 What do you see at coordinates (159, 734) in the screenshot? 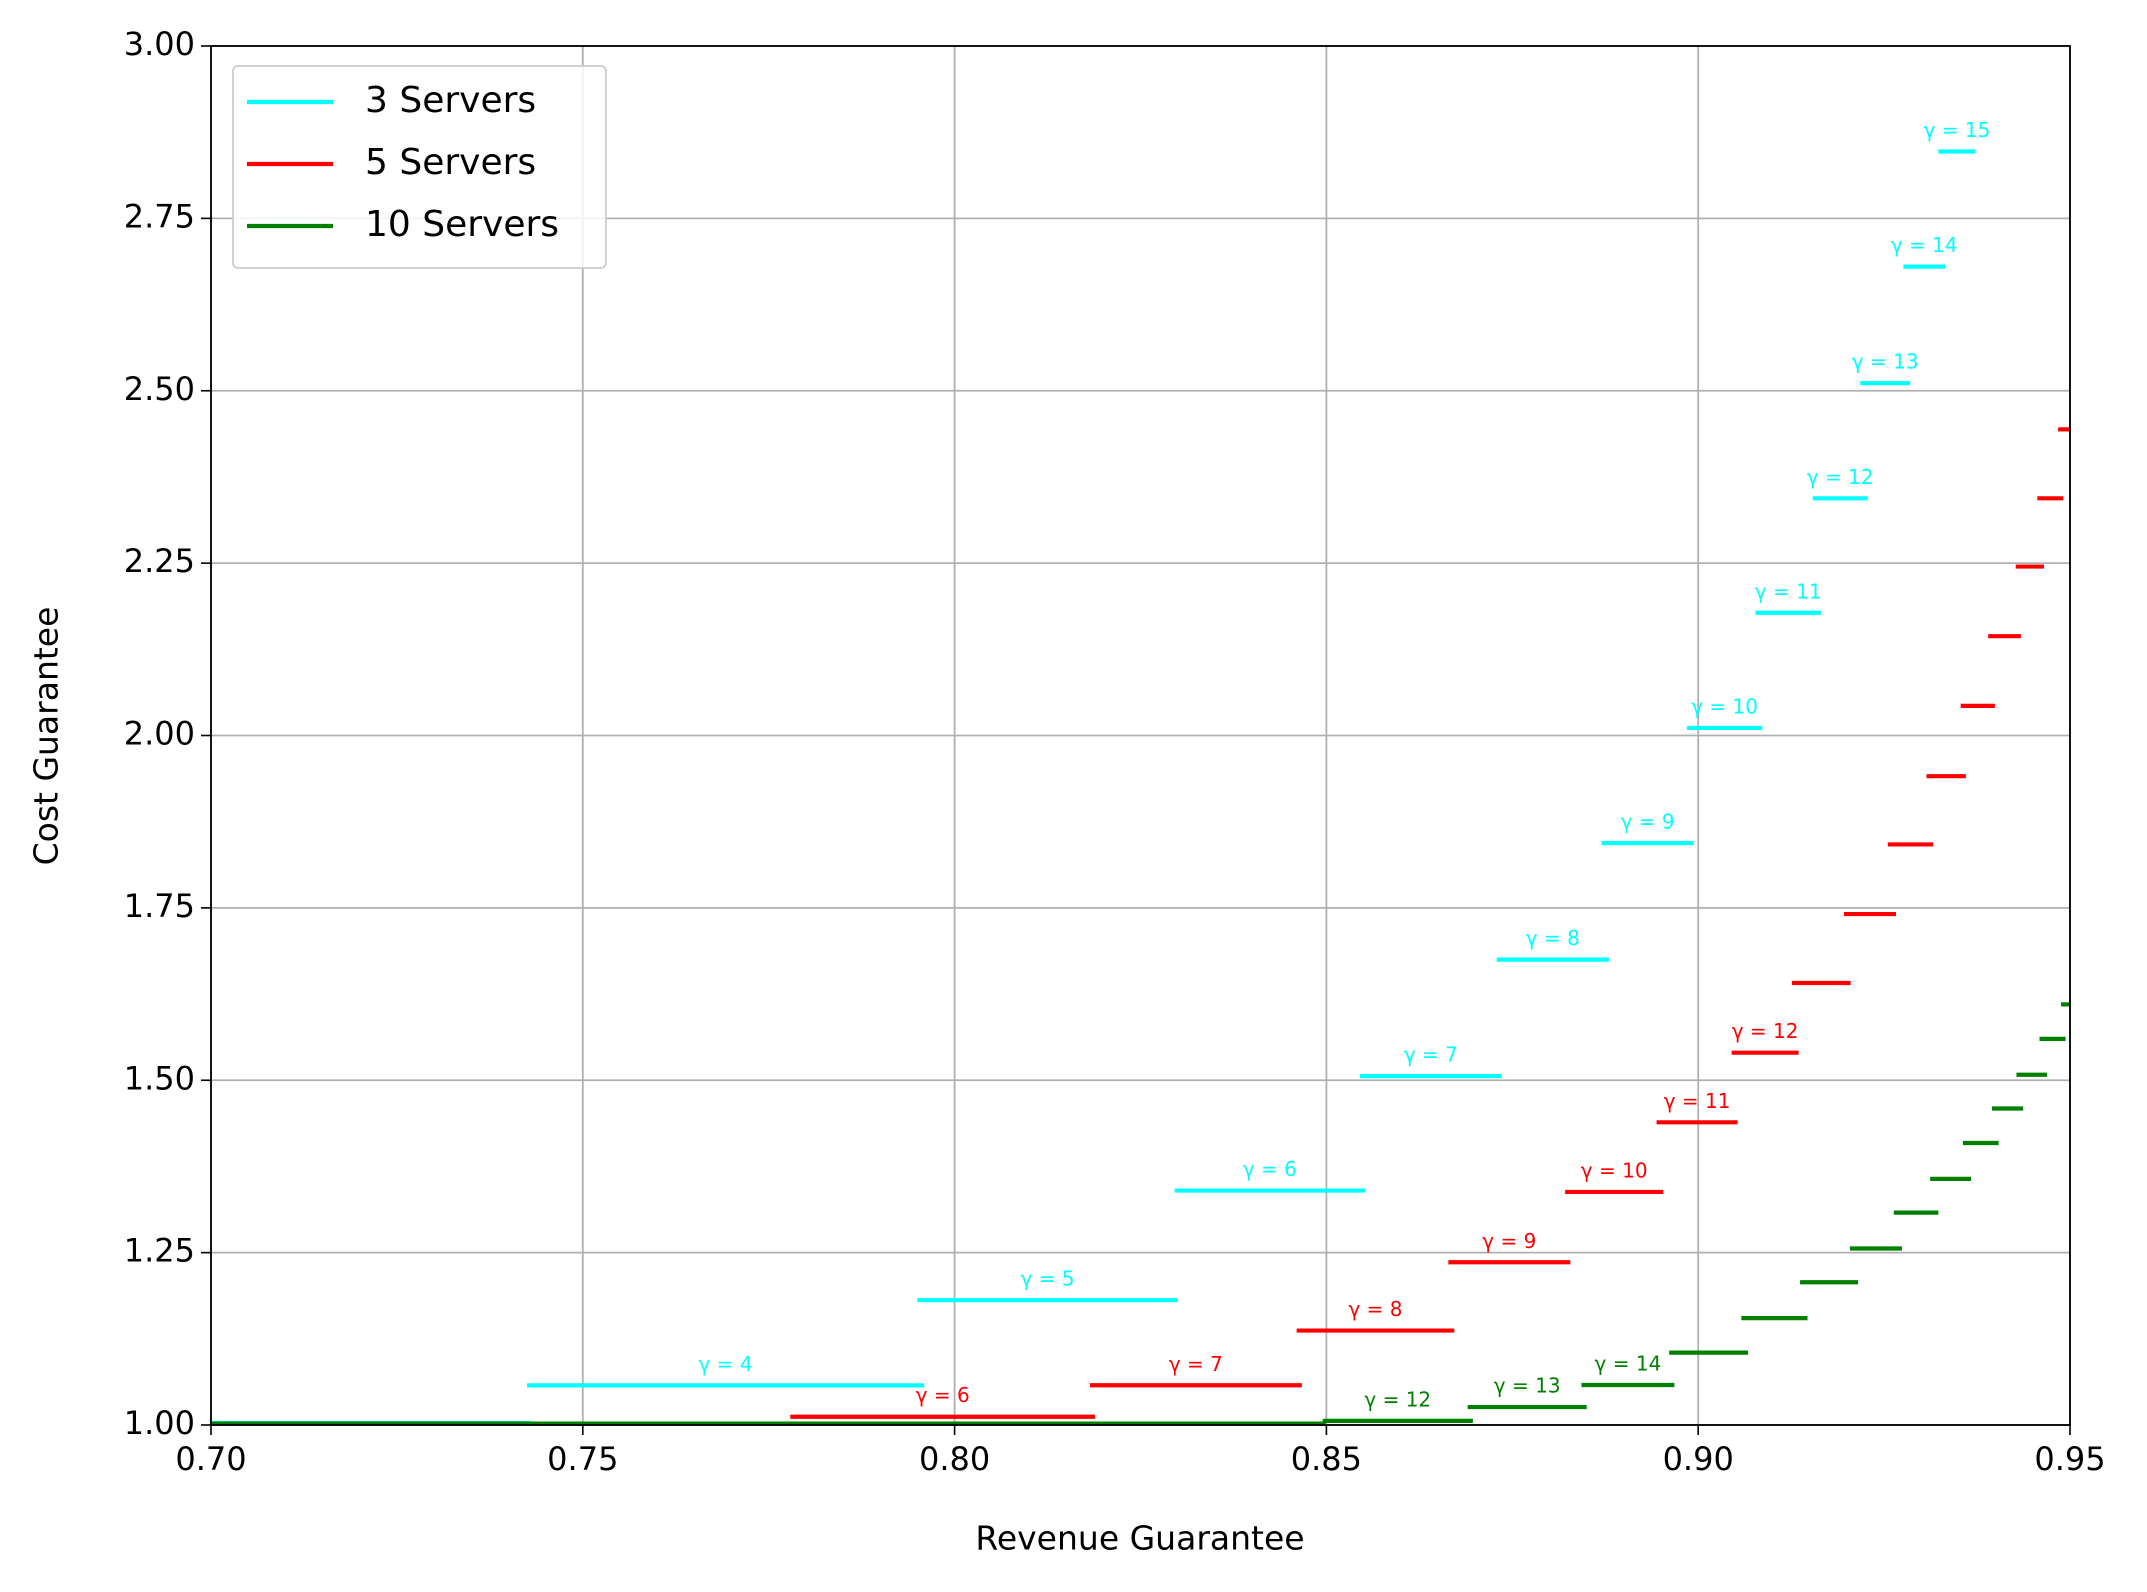
I see `y-tick-label: 2.00` at bounding box center [159, 734].